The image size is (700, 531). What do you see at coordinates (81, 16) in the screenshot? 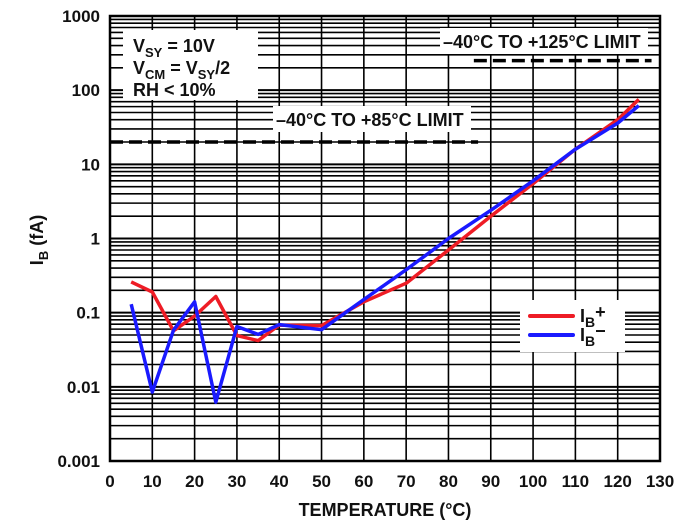
I see `y-tick-label: 1000` at bounding box center [81, 16].